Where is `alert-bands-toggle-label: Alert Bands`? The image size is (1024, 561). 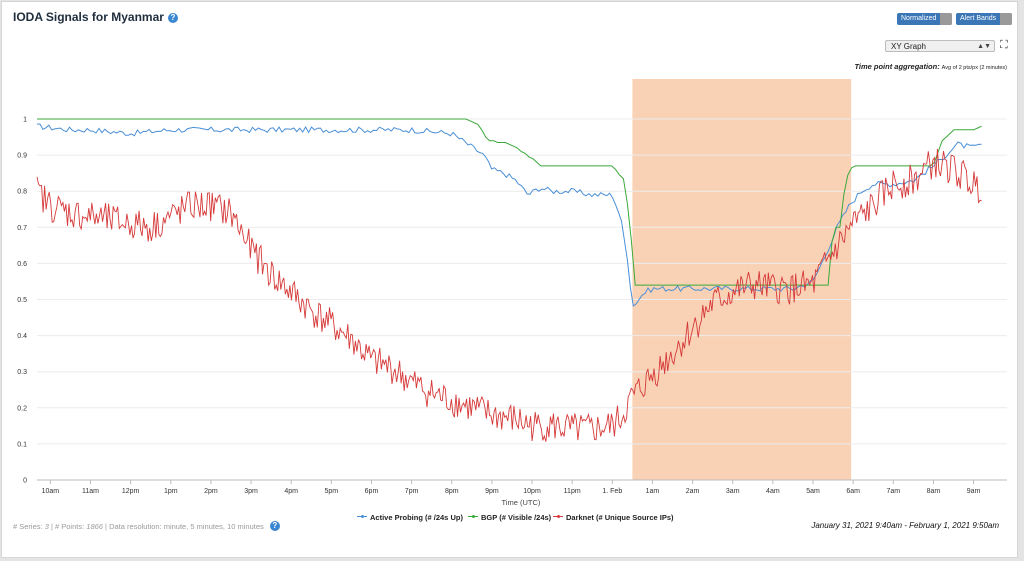 alert-bands-toggle-label: Alert Bands is located at coordinates (978, 18).